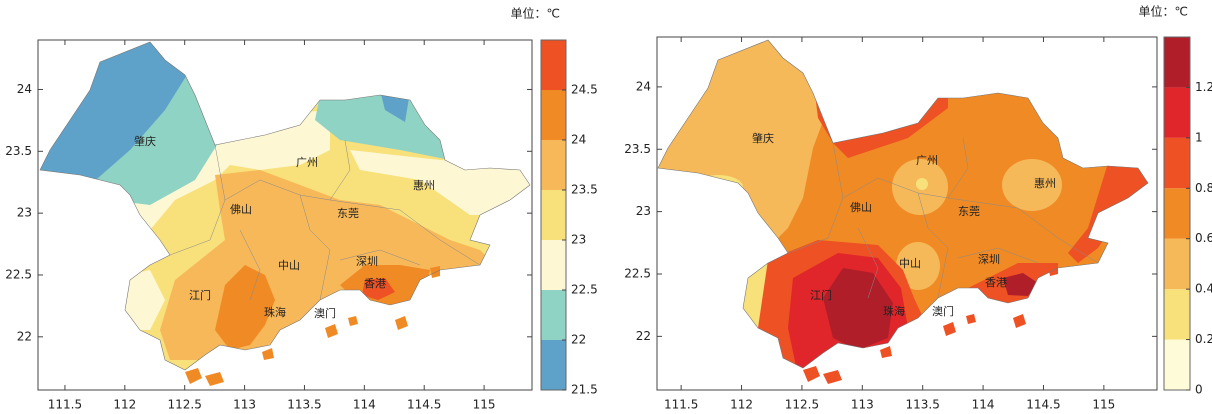 The image size is (1212, 414). What do you see at coordinates (584, 390) in the screenshot?
I see `colorbar-label: 21.5` at bounding box center [584, 390].